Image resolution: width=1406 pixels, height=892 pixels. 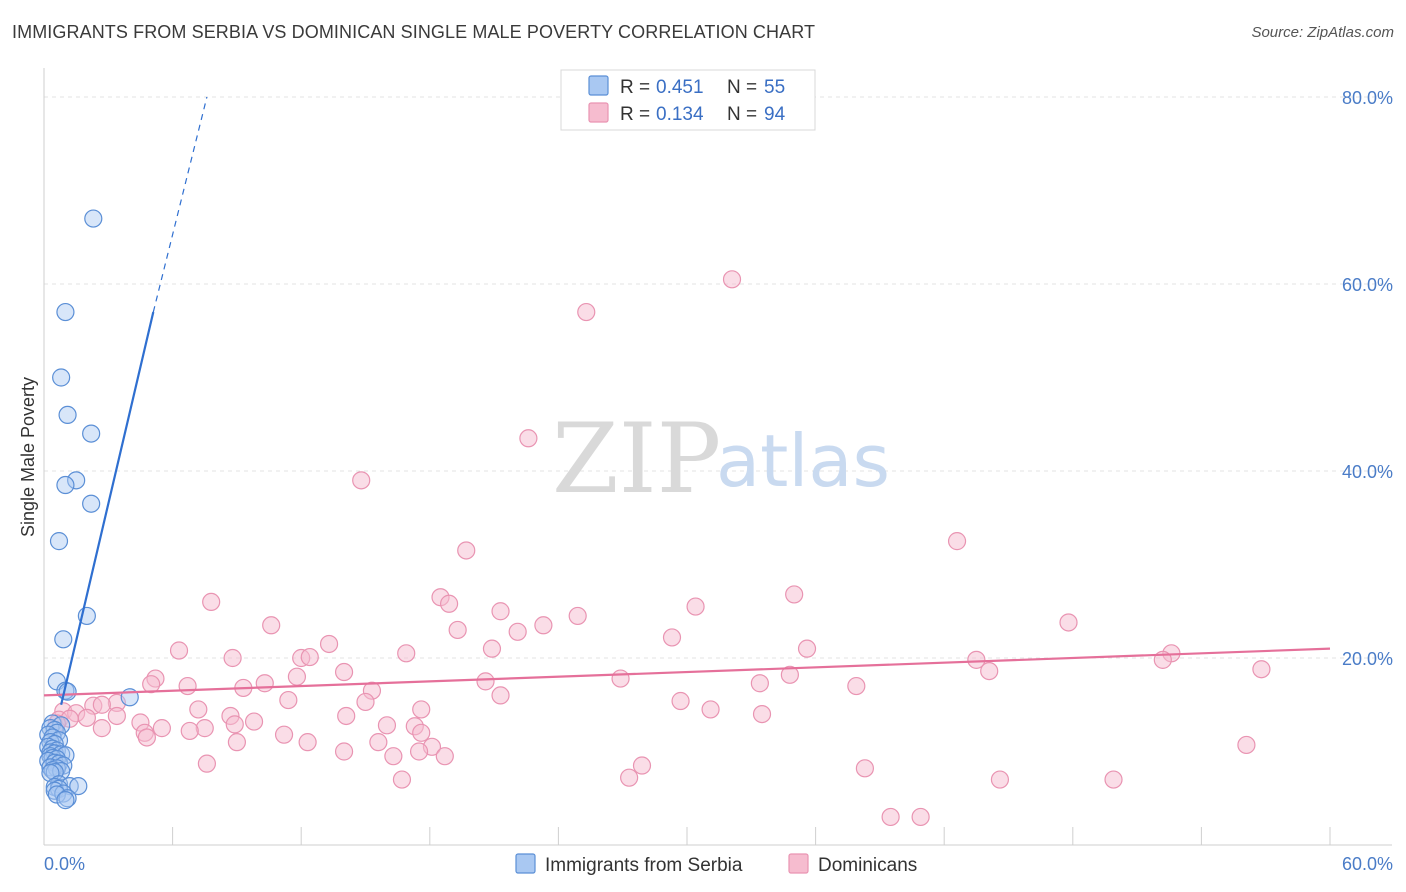 What do you see at coordinates (803, 461) in the screenshot?
I see `watermark-atlas: atlas` at bounding box center [803, 461].